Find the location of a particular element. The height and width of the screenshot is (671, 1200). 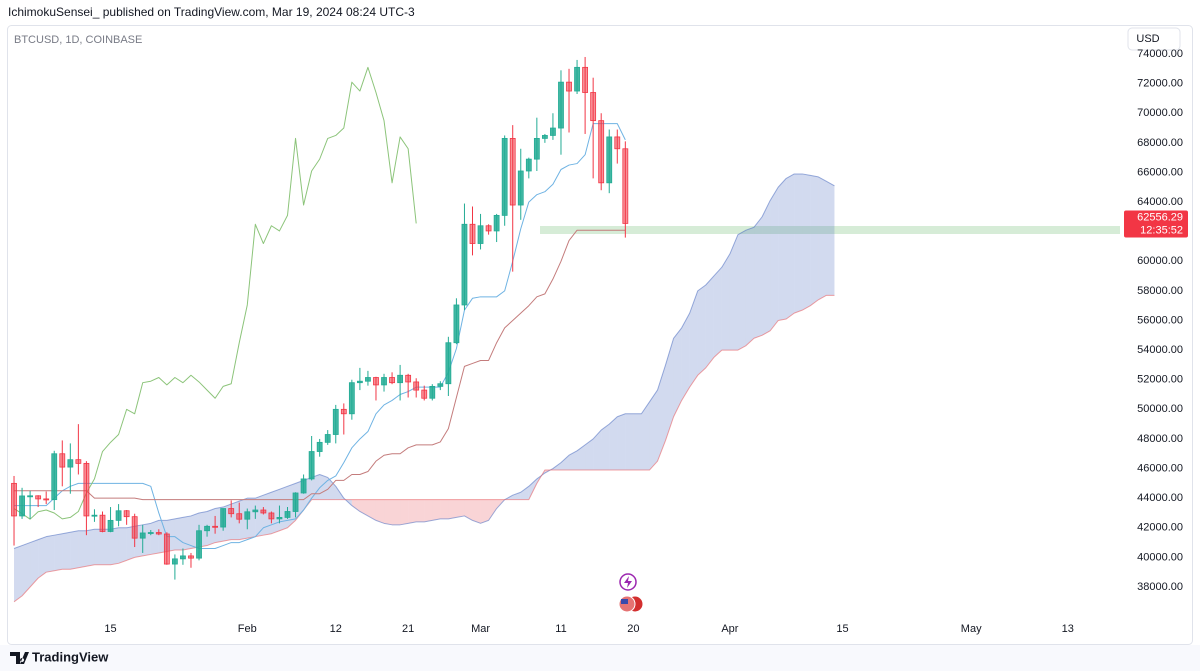

flag-canton is located at coordinates (624, 601).